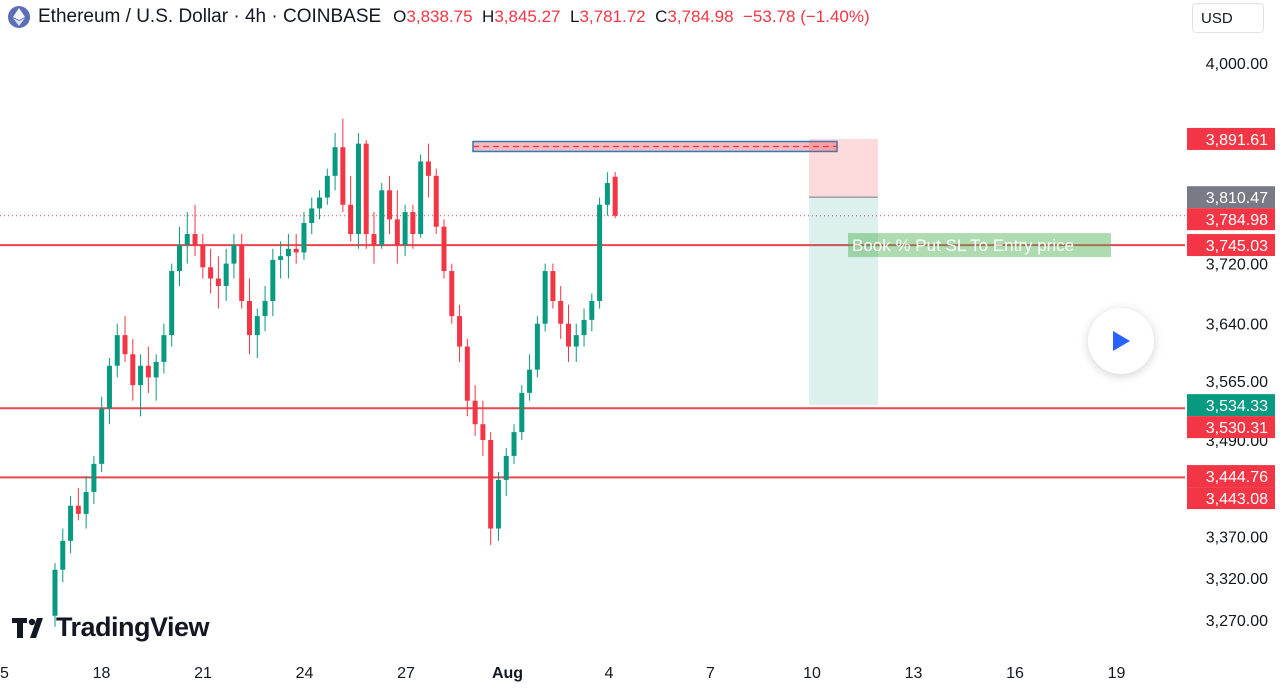 This screenshot has height=690, width=1280. Describe the element at coordinates (1237, 538) in the screenshot. I see `y-tick-label: 3,370.00` at that location.